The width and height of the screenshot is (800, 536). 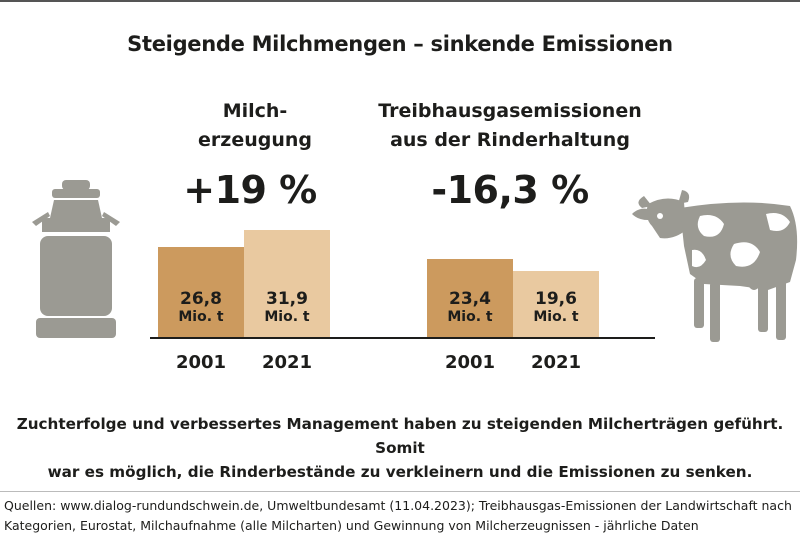 What do you see at coordinates (510, 190) in the screenshot?
I see `chart-2-change: -16,3 %` at bounding box center [510, 190].